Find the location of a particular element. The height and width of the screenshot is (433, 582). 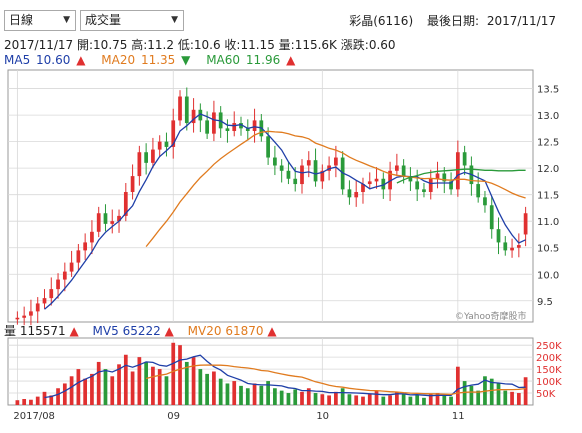

ma20-legend-value: 11.35 is located at coordinates (158, 60).